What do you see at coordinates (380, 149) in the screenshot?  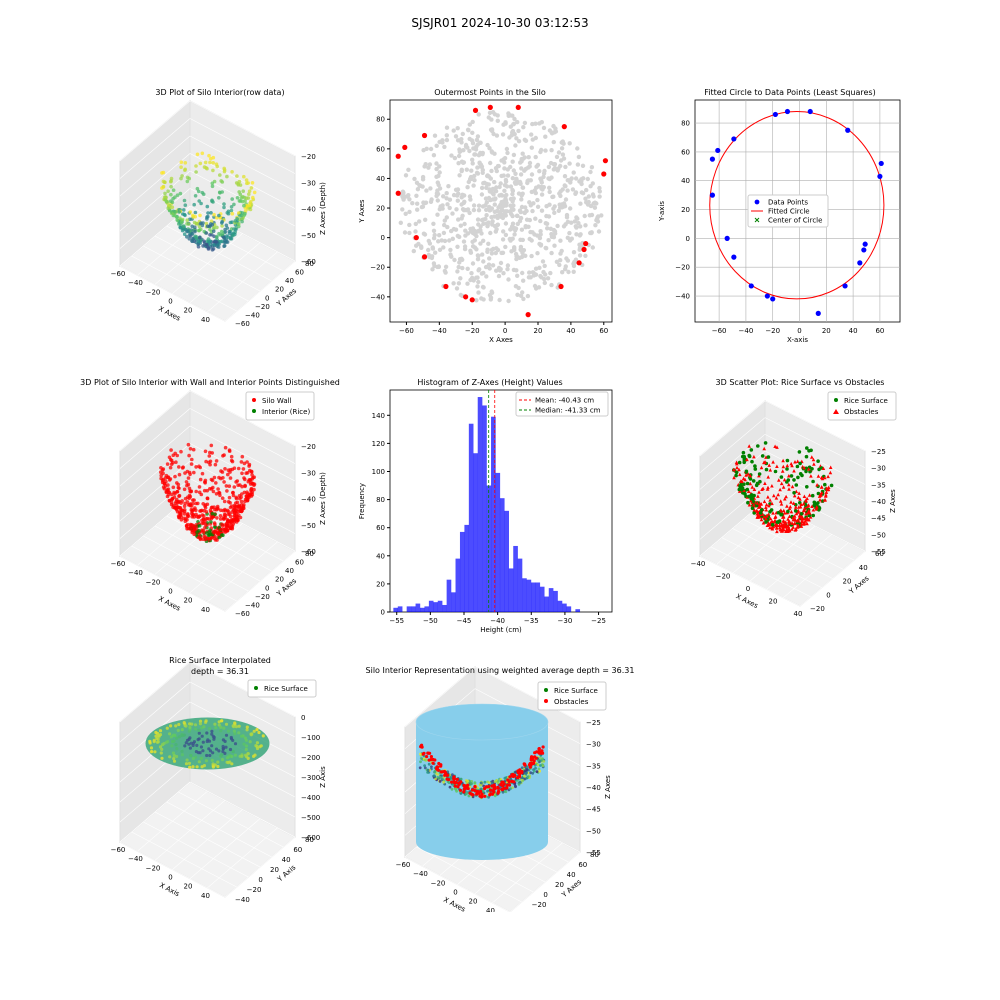 I see `y-tick-label: 60` at bounding box center [380, 149].